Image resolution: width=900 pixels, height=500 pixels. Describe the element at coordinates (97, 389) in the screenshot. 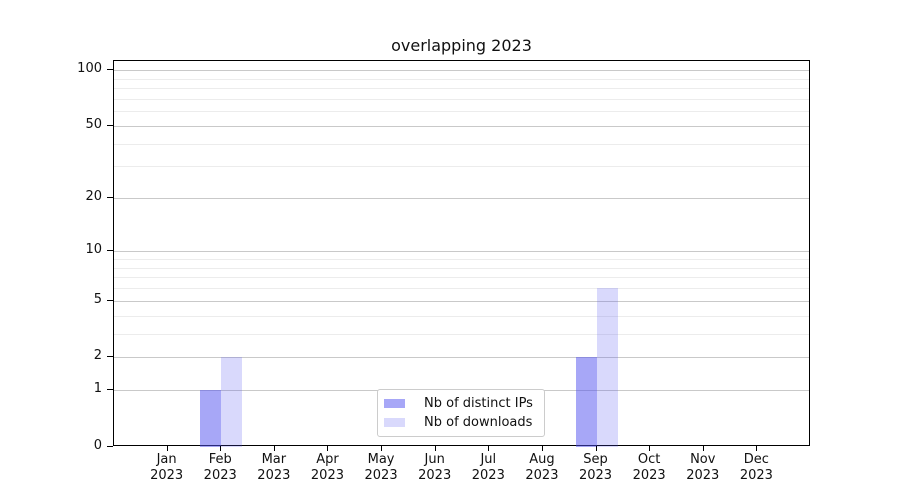

I see `y-tick-label: 1` at that location.